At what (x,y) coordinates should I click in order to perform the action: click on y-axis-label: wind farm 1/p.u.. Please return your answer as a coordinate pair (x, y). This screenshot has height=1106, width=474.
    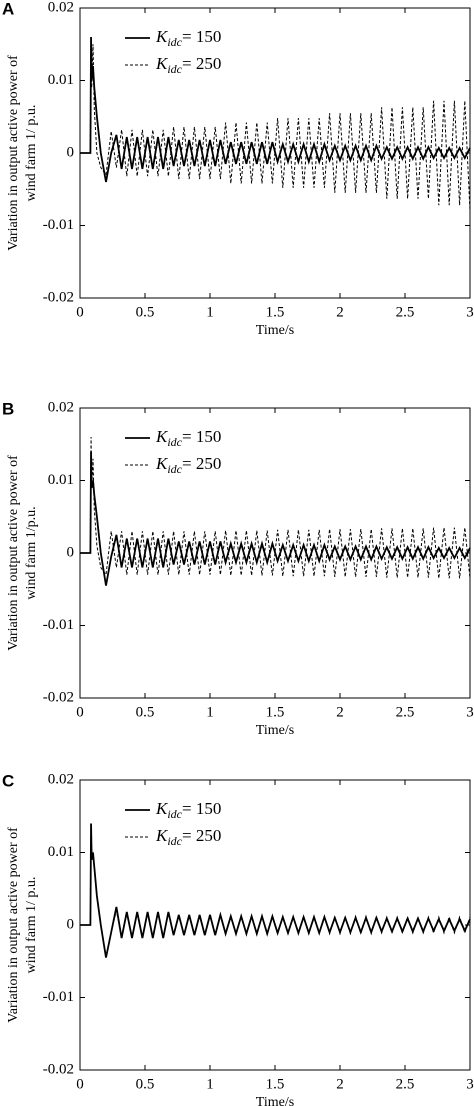
    Looking at the image, I should click on (31, 552).